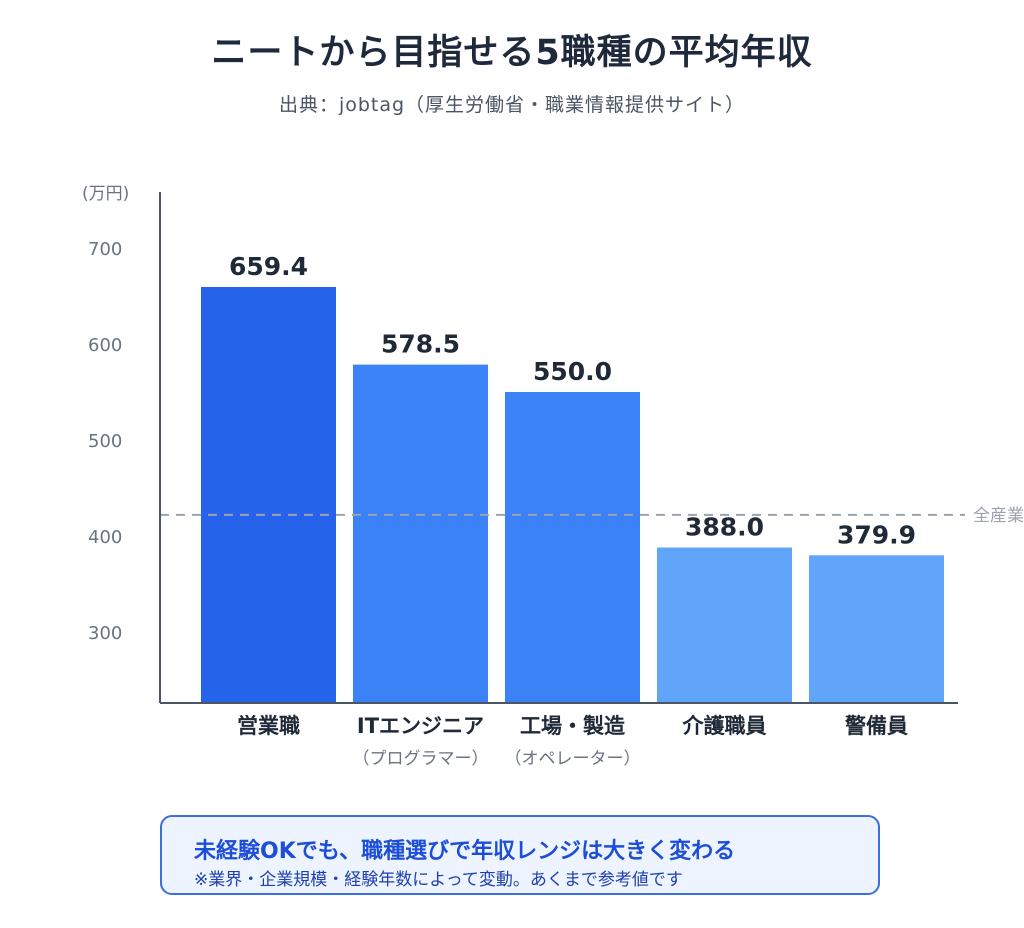 This screenshot has width=1024, height=928. Describe the element at coordinates (105, 633) in the screenshot. I see `y-tick-label: 300` at that location.